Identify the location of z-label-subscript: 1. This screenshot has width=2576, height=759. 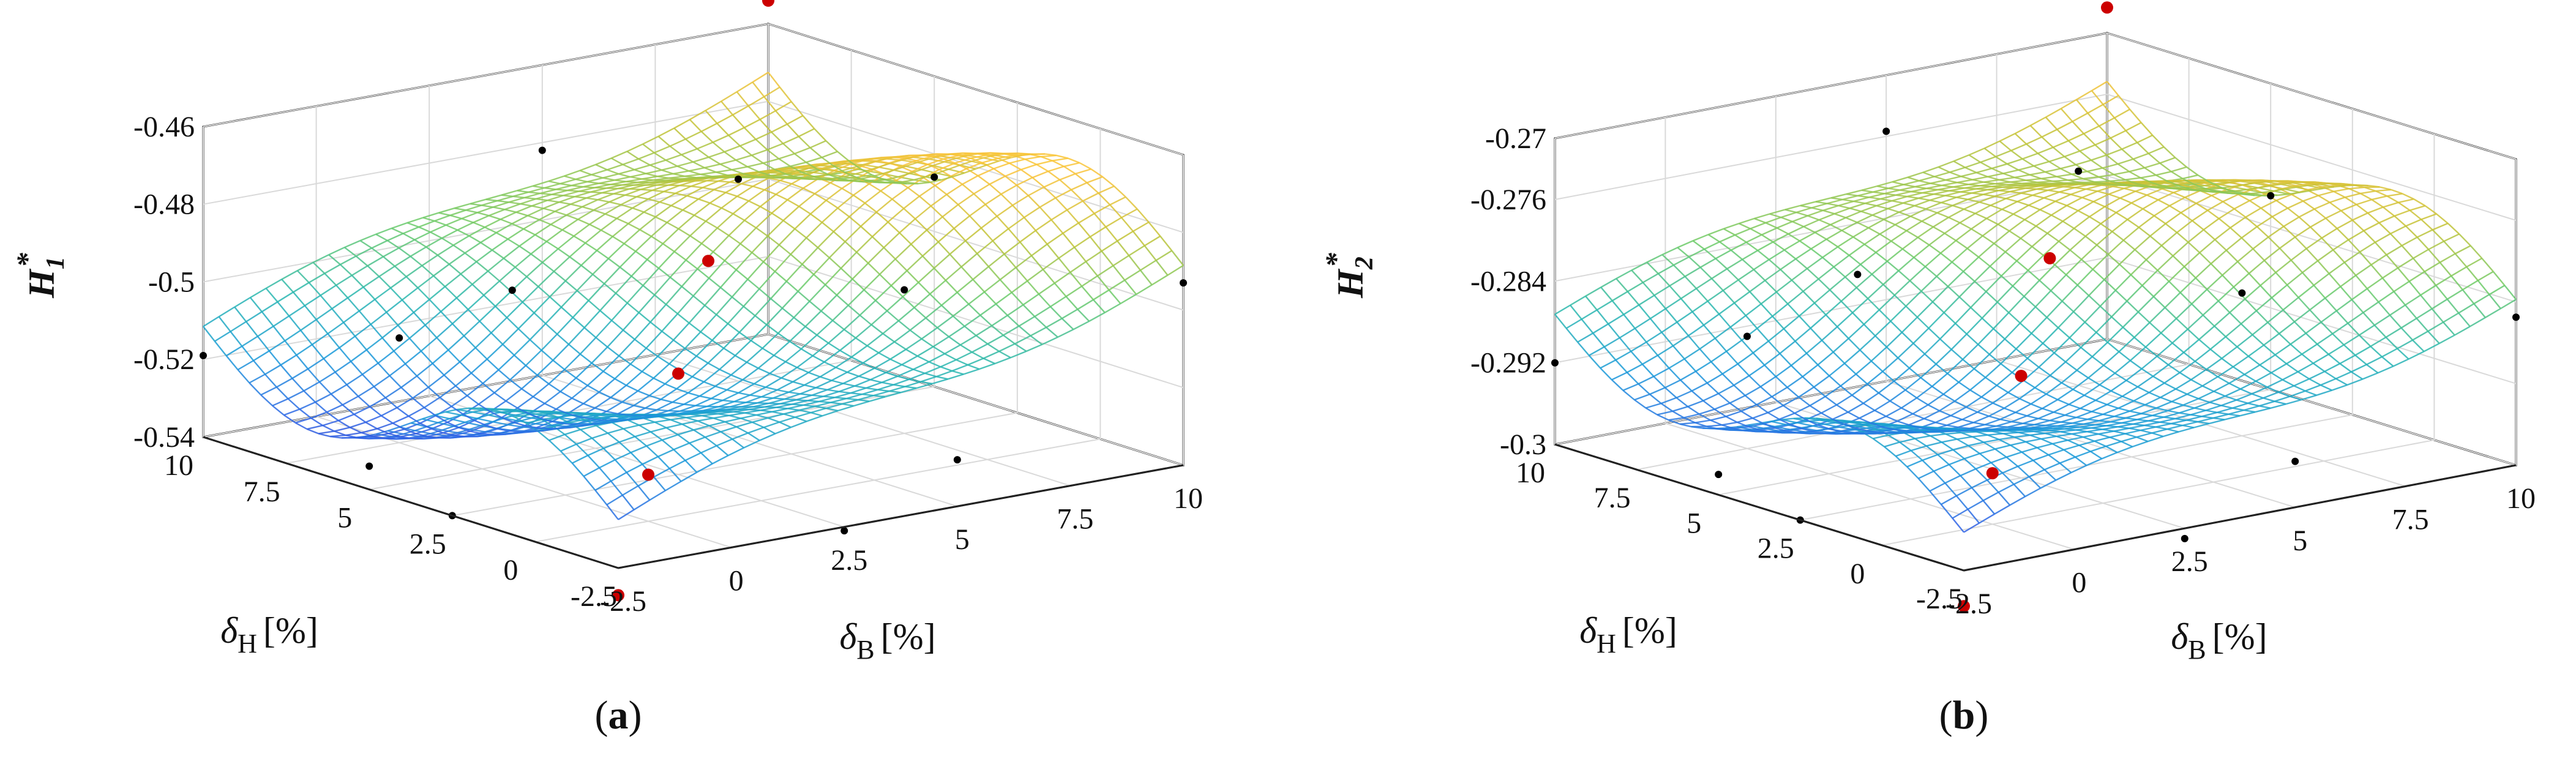
(56, 262).